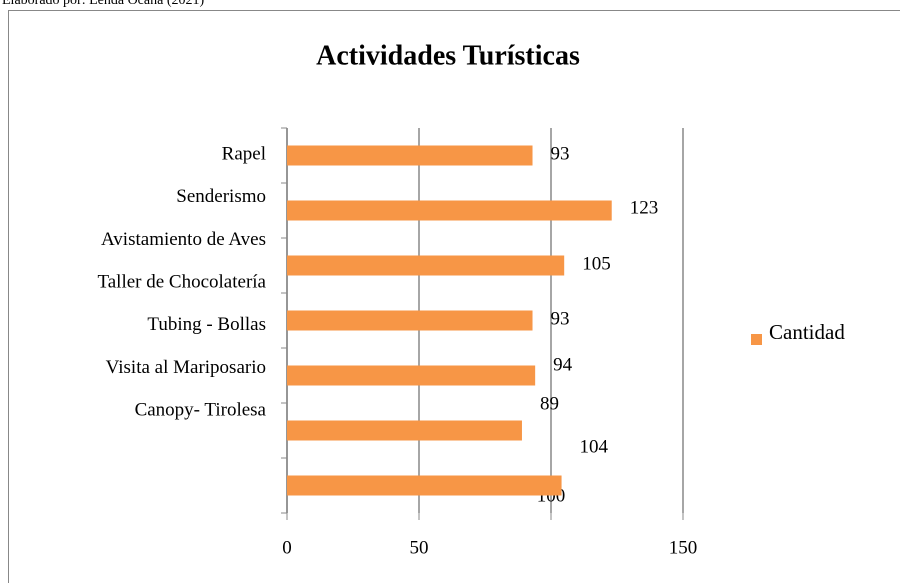  Describe the element at coordinates (563, 364) in the screenshot. I see `value-label: 94` at that location.